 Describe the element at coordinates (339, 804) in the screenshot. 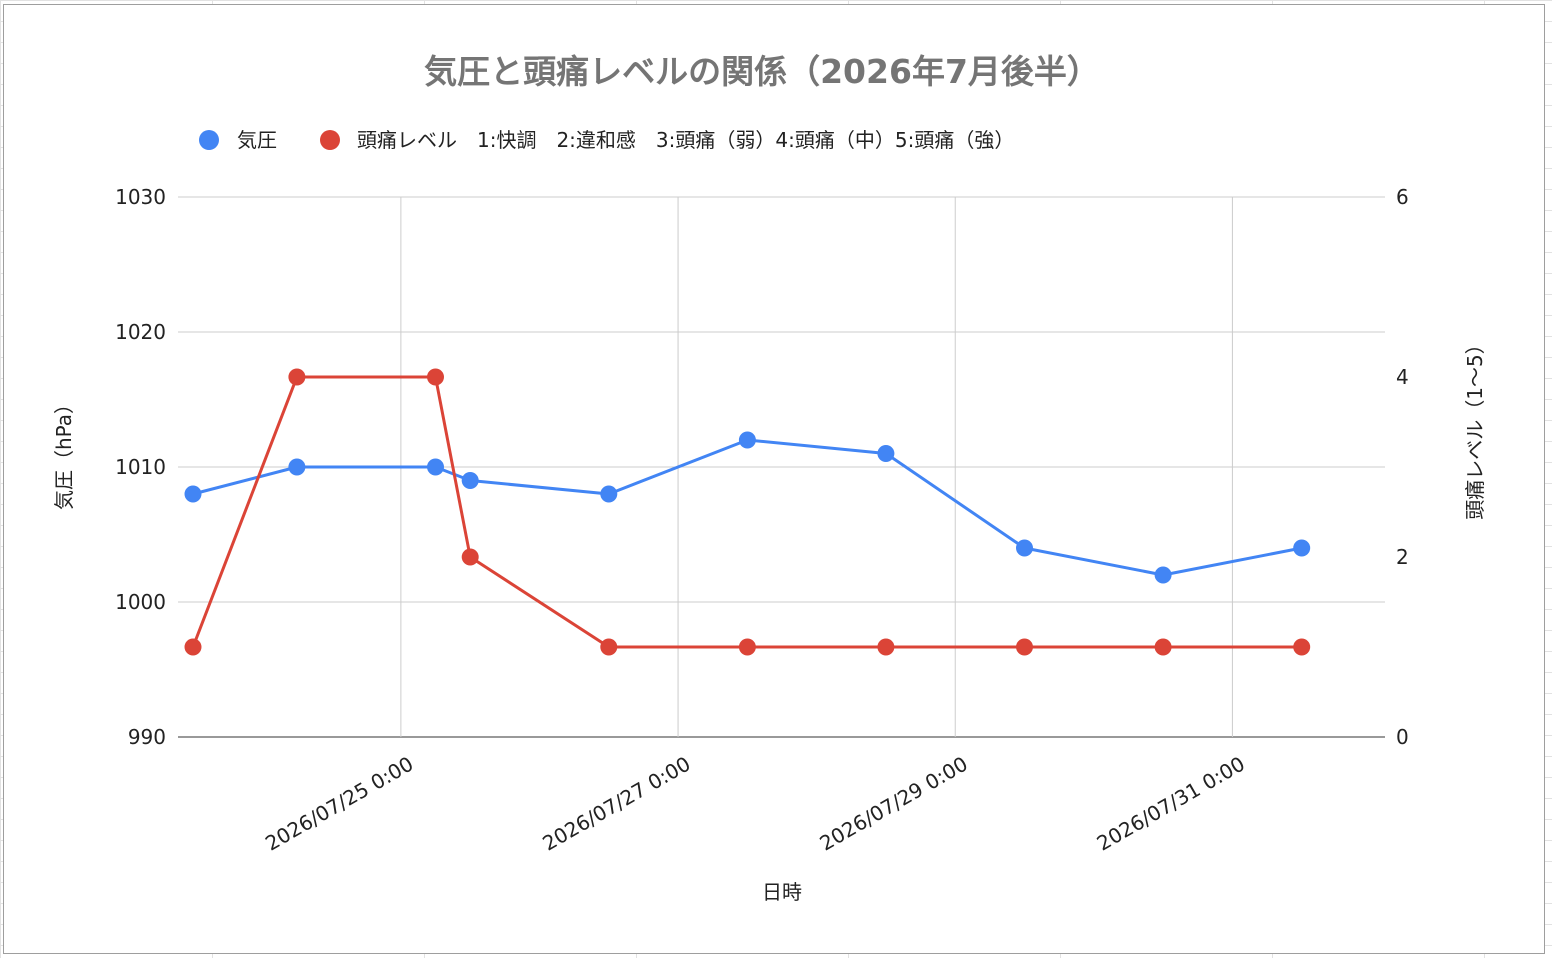

I see `x-tick-label: 2026/07/25 0:00` at that location.